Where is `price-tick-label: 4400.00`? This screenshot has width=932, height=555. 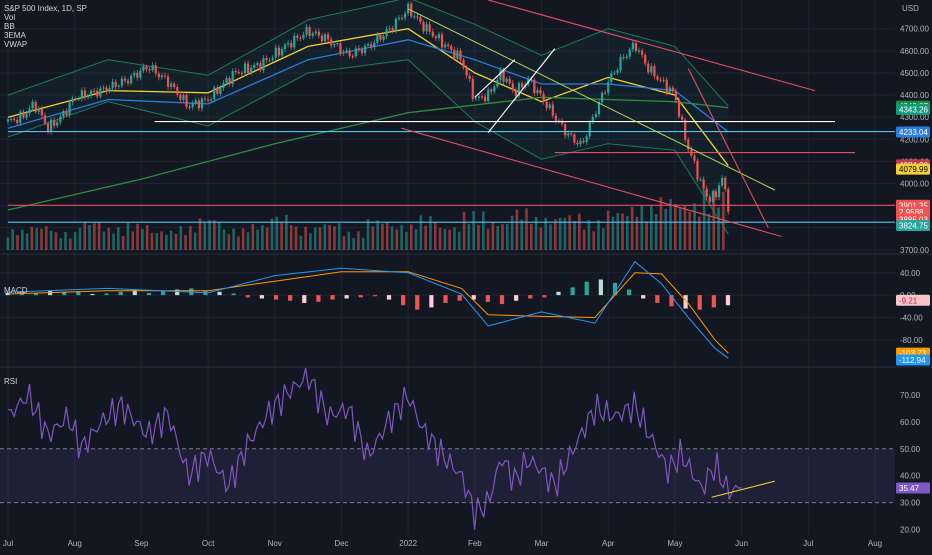 price-tick-label: 4400.00 is located at coordinates (914, 95).